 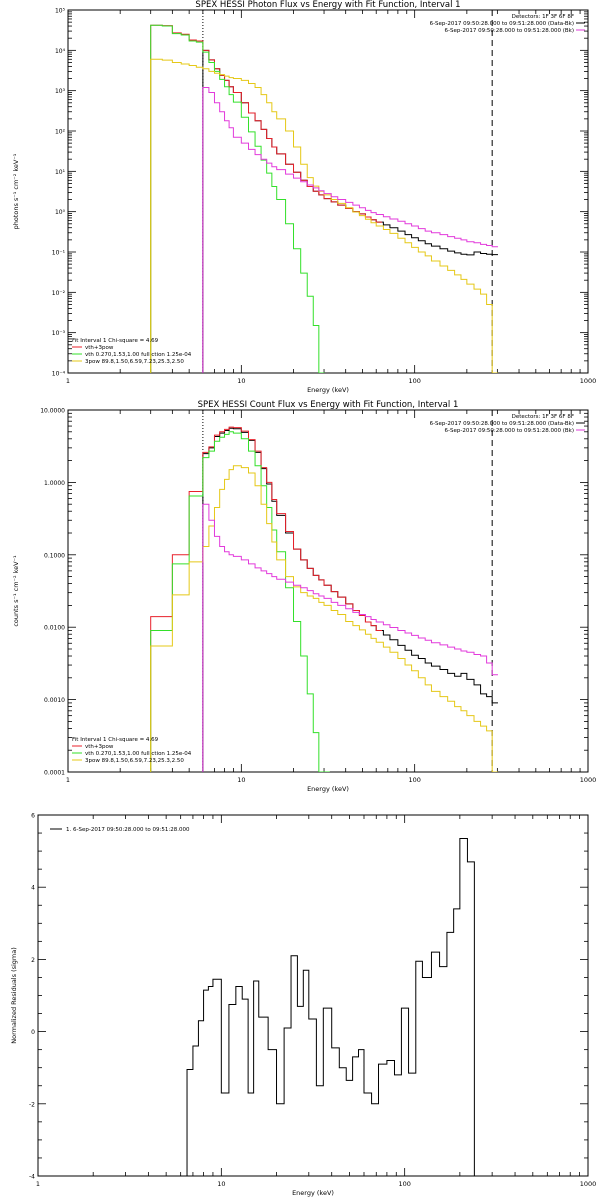 I want to click on count-y-tick-label: 0.0001, so click(x=54, y=773).